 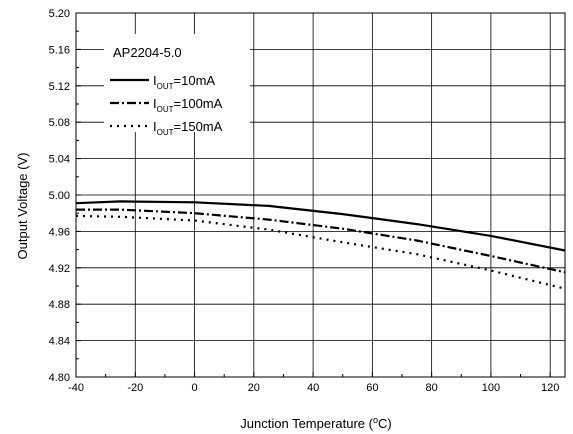 What do you see at coordinates (155, 80) in the screenshot?
I see `legend-entry-10ma-main: I` at bounding box center [155, 80].